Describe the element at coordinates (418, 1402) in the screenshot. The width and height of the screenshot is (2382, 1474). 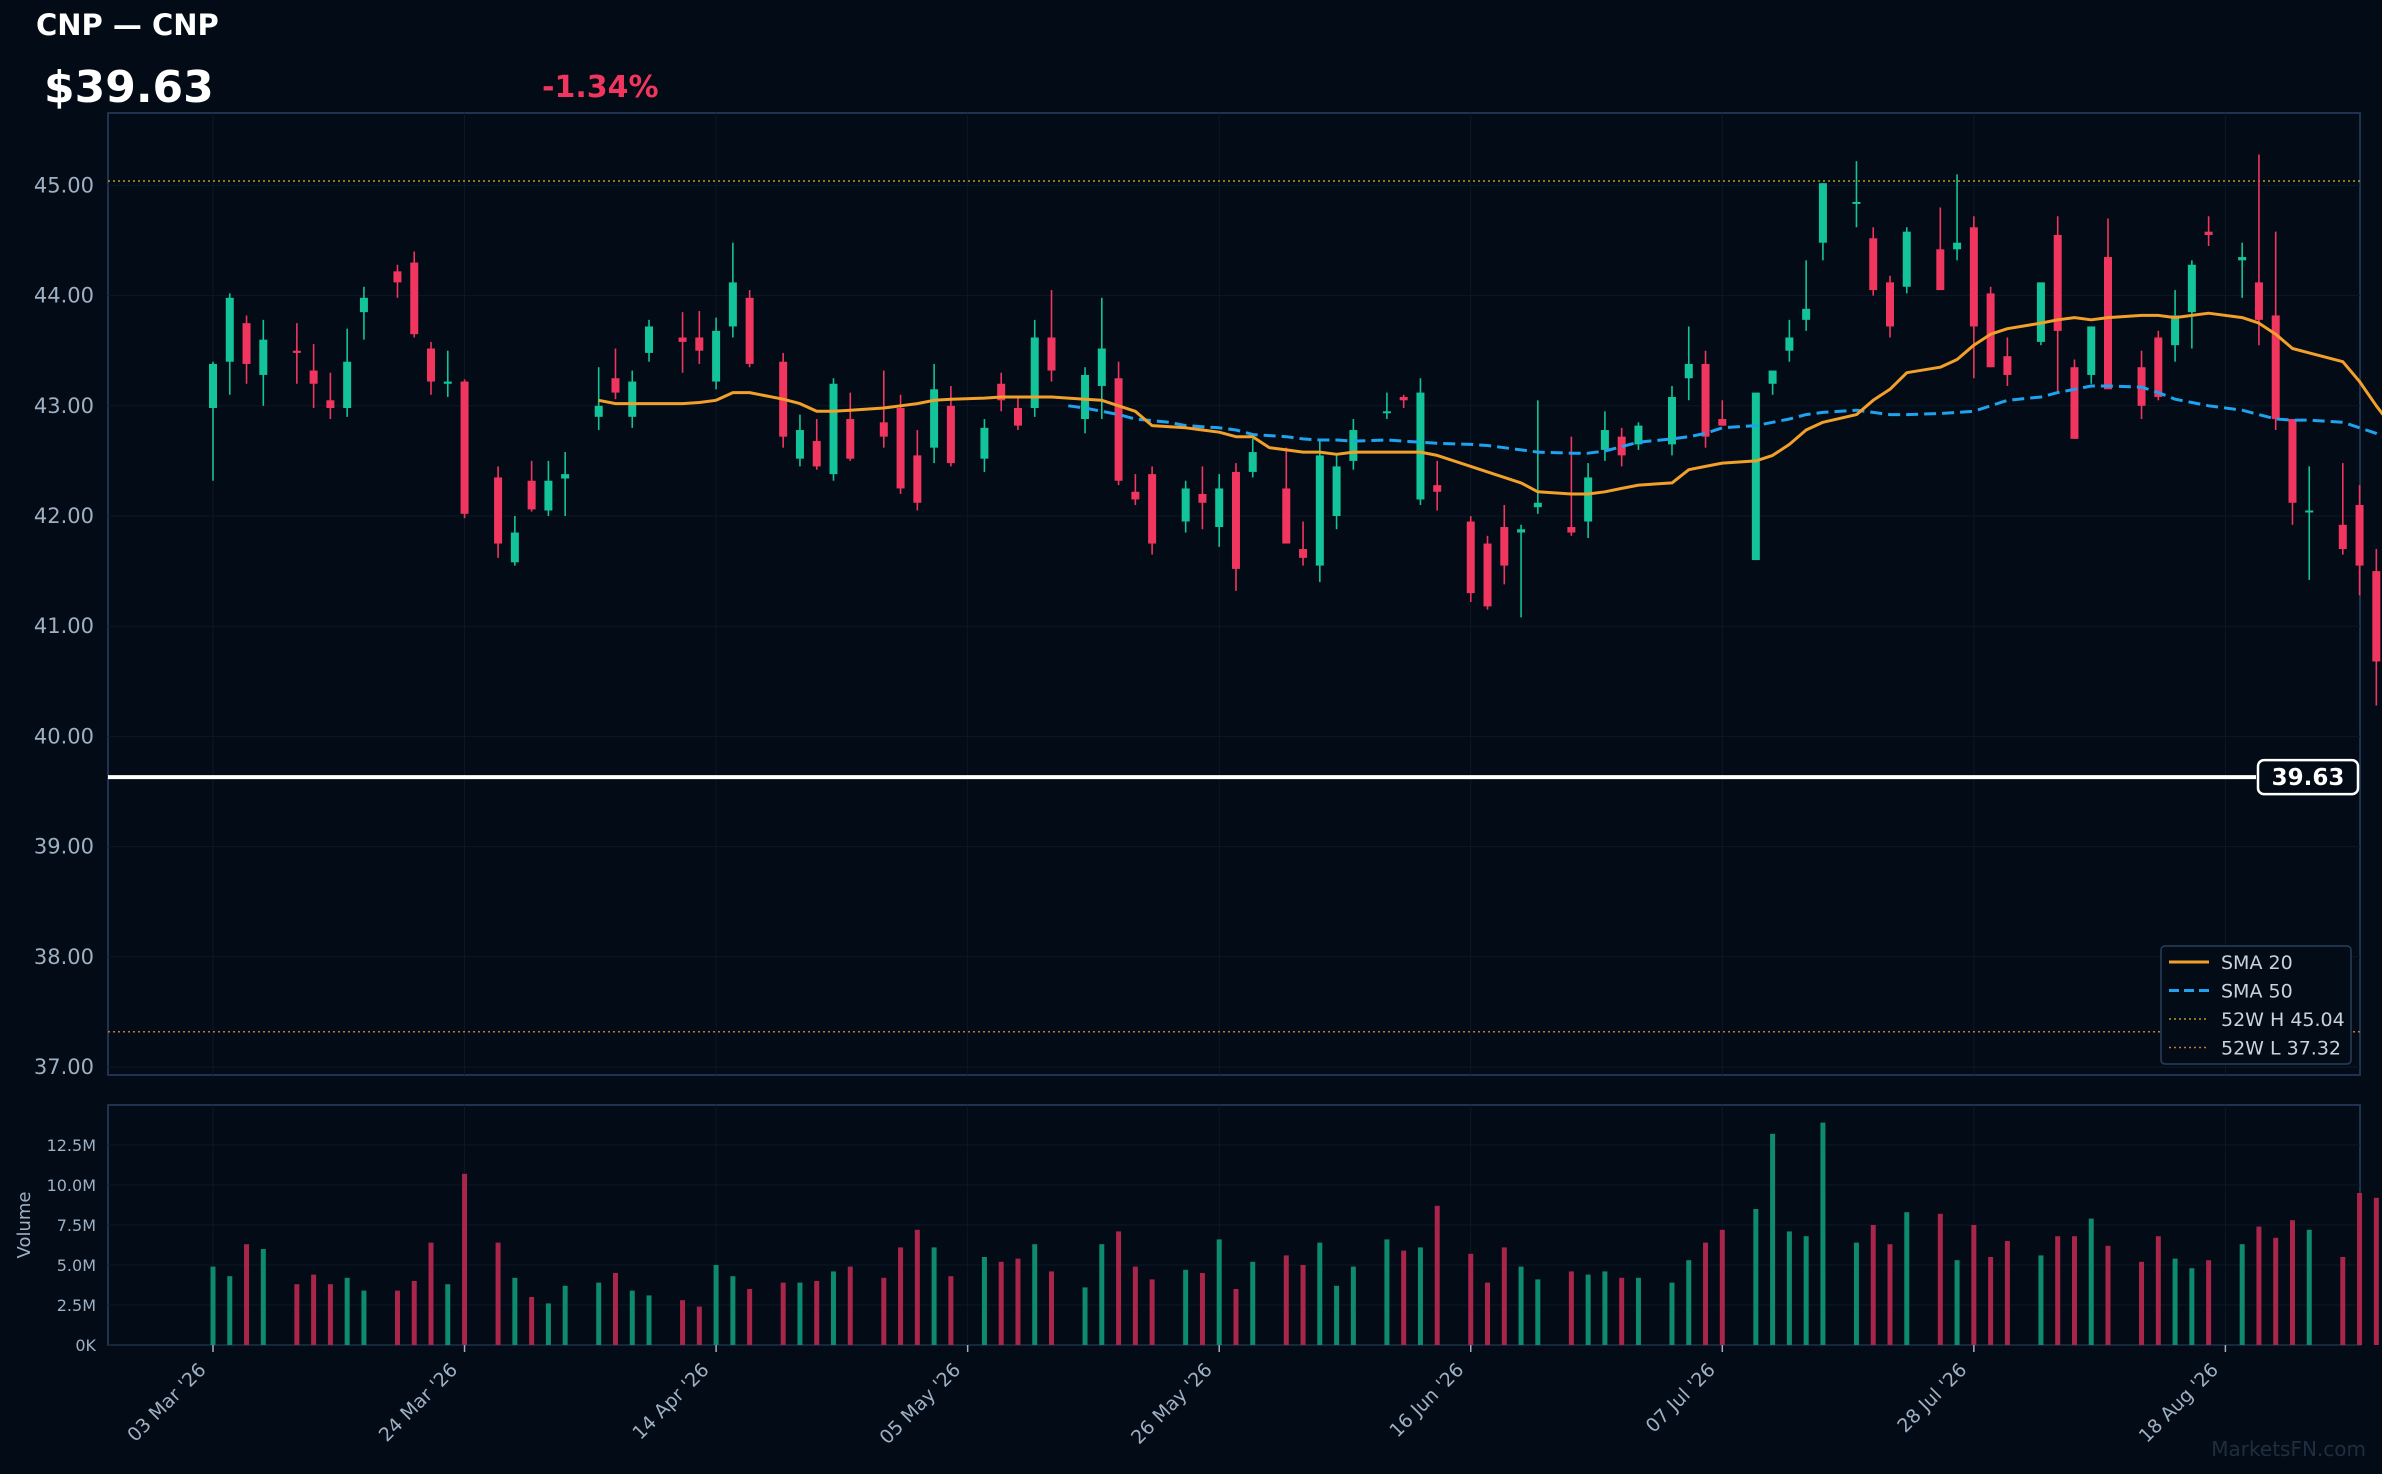
I see `date-tick-label: 24 Mar '26` at that location.